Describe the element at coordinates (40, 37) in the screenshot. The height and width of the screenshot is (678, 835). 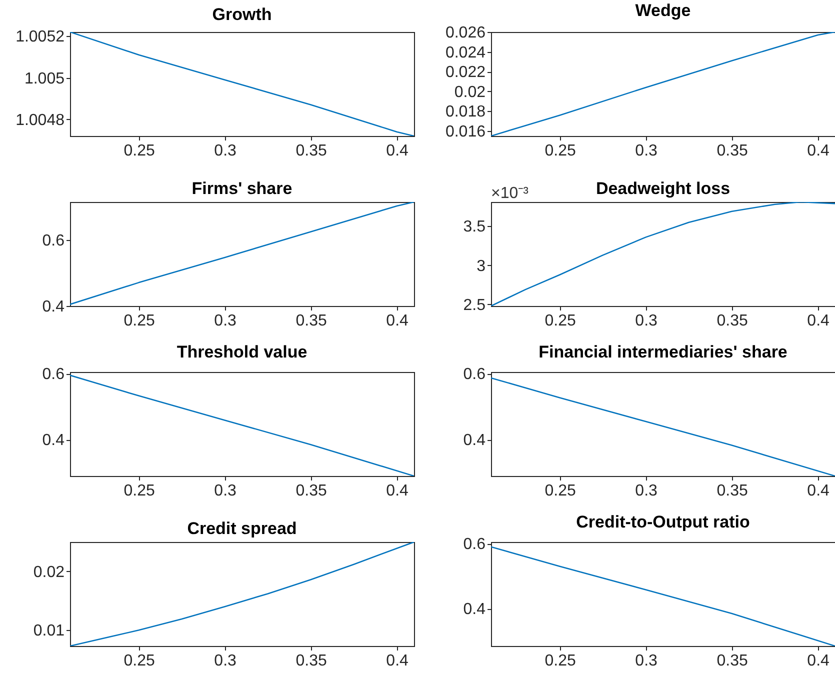
I see `y-tick-label: 1.0052` at that location.